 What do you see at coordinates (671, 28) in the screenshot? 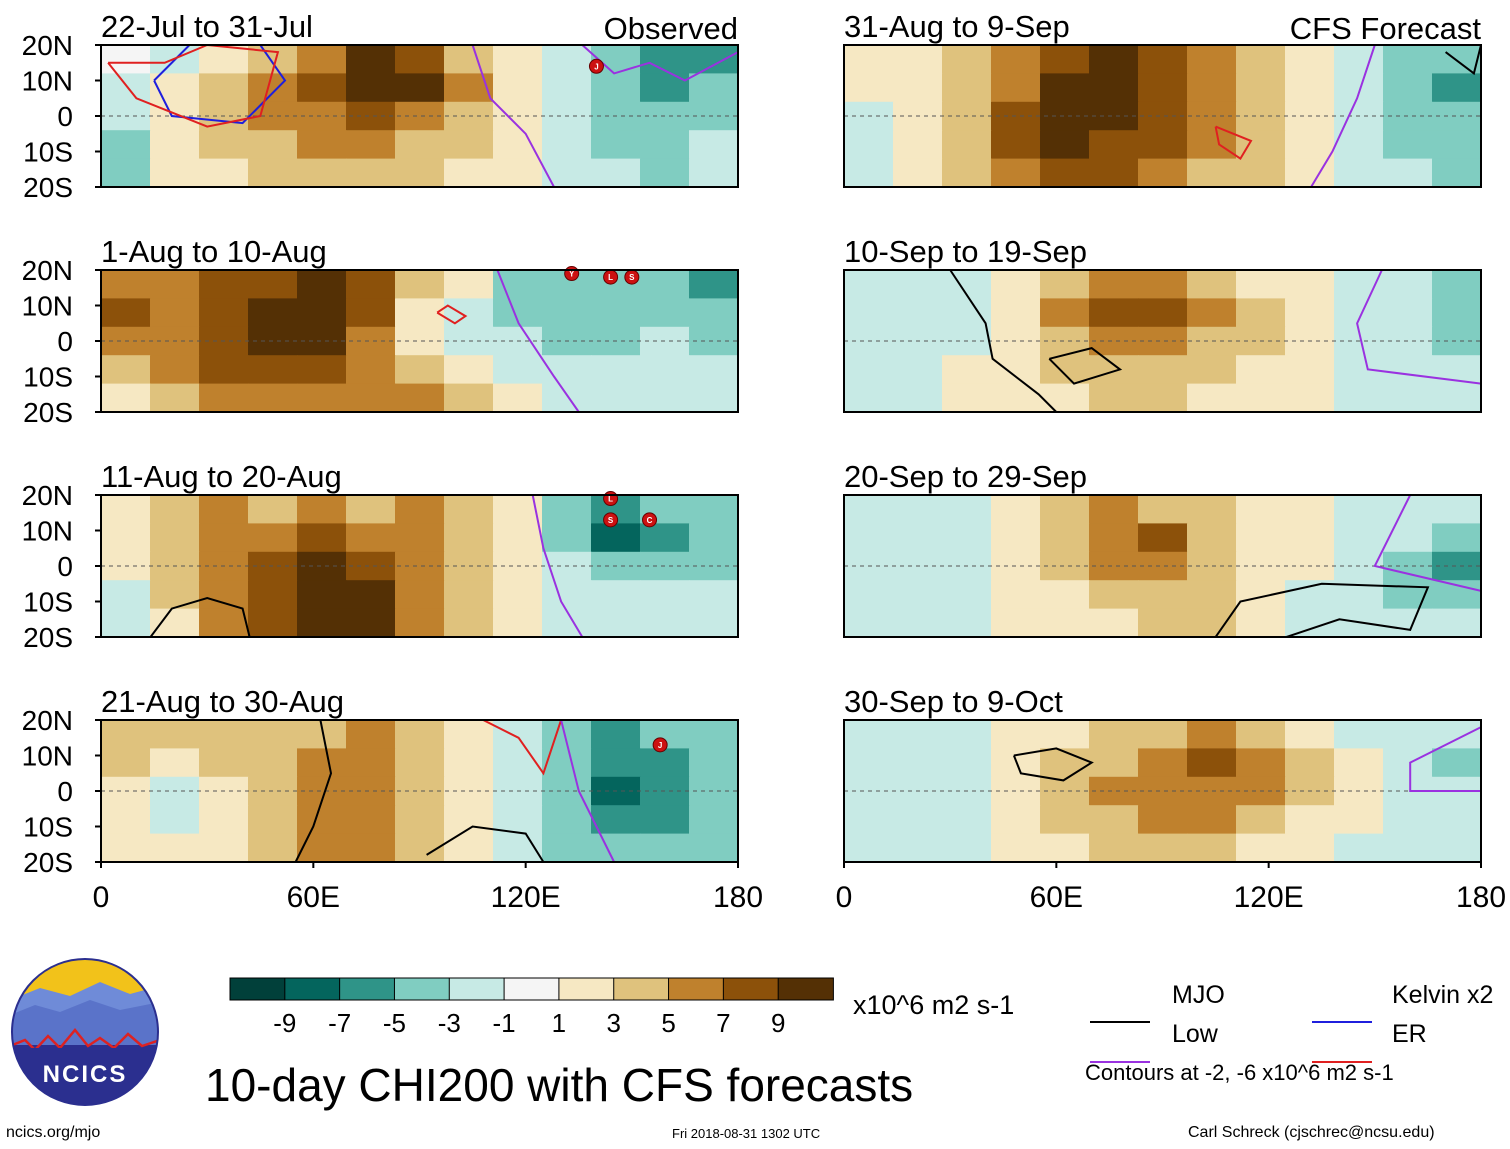
I see `column-title: Observed` at bounding box center [671, 28].